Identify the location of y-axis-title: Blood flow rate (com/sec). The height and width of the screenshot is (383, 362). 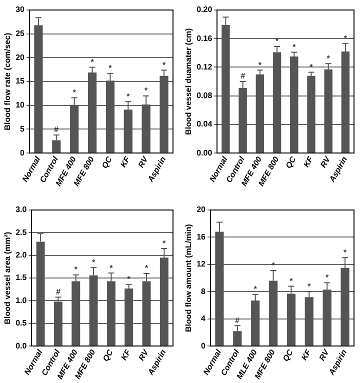
(7, 81).